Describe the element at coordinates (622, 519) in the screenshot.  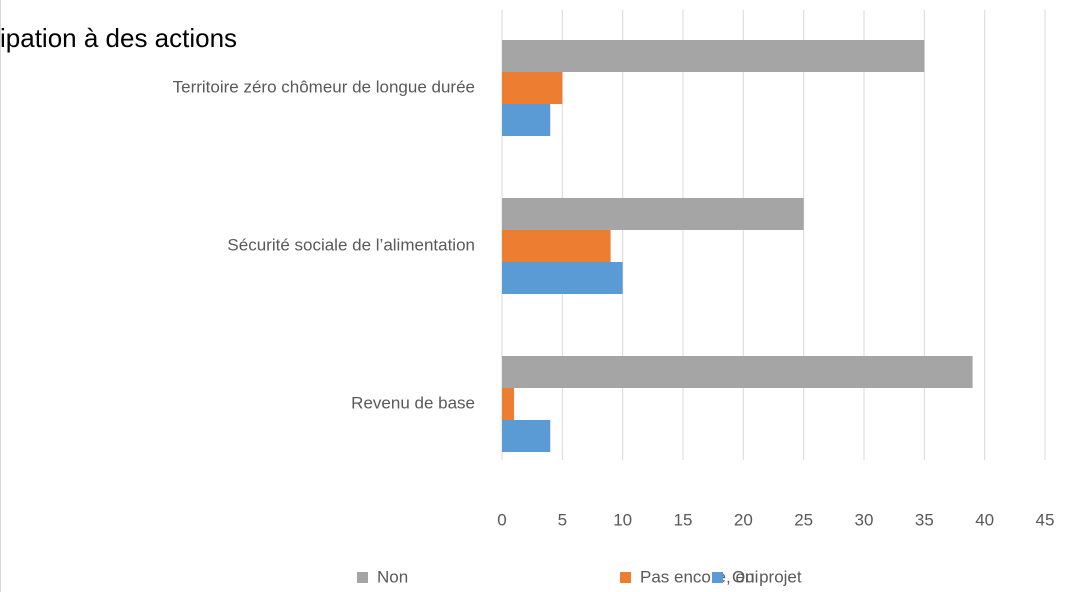
I see `x-tick-label: 10` at that location.